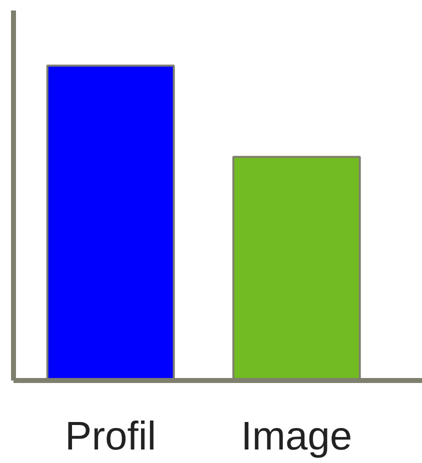 The width and height of the screenshot is (422, 463). I want to click on x-tick-label: Image, so click(296, 436).